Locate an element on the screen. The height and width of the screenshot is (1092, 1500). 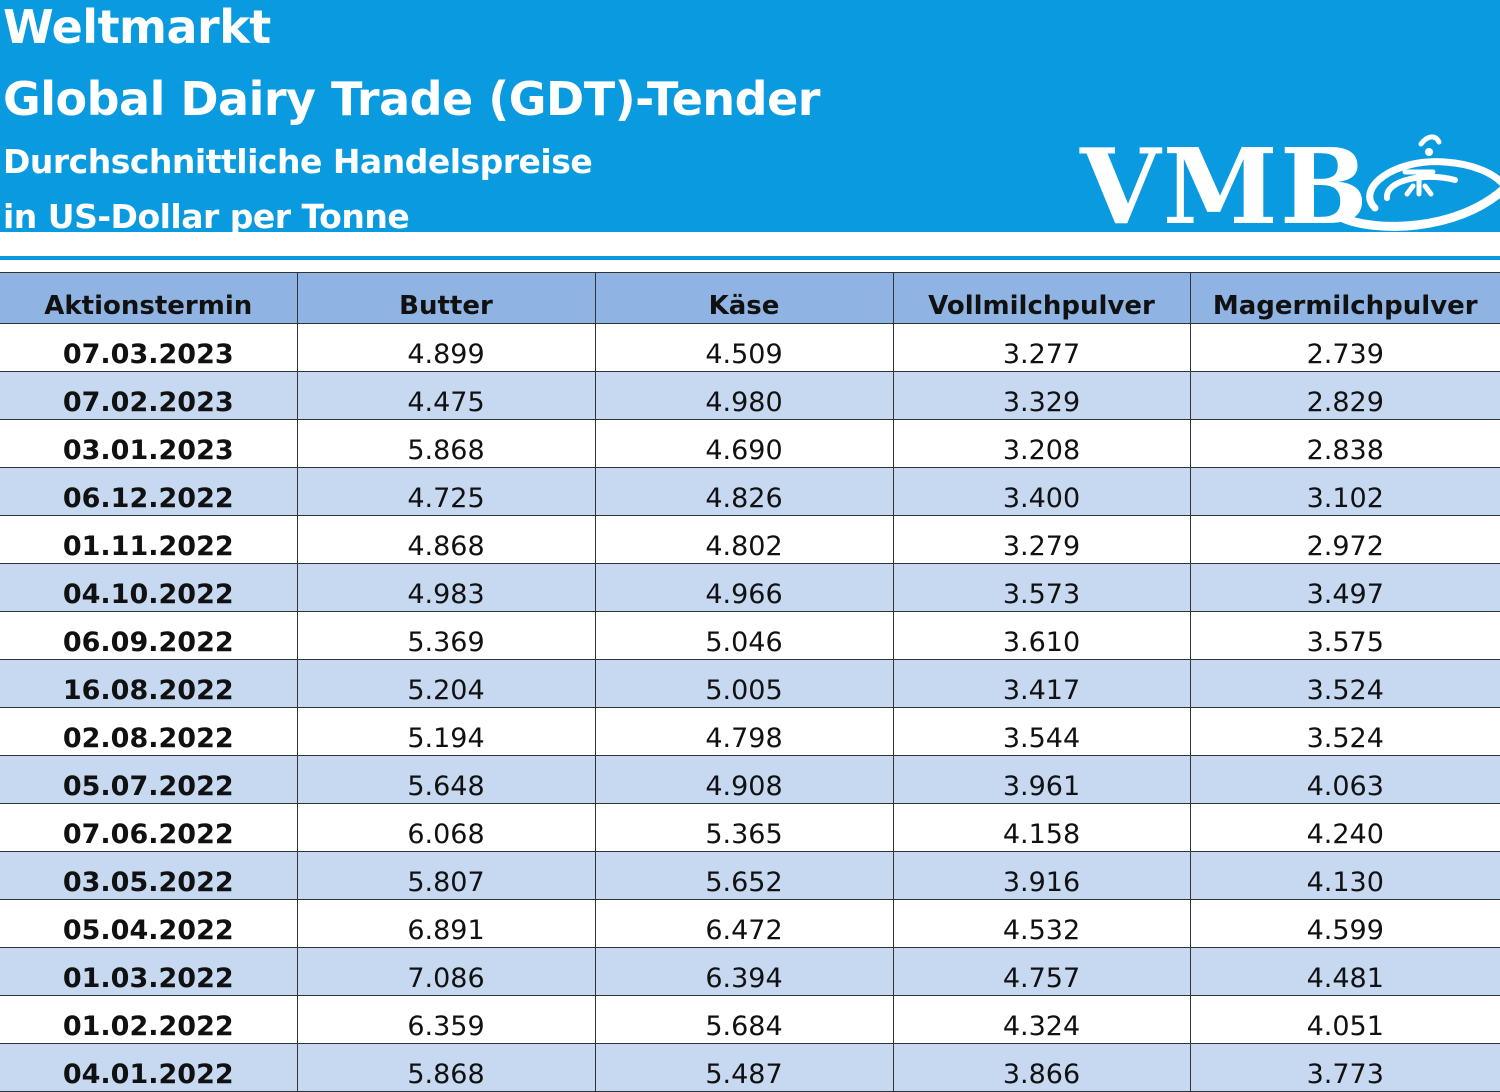
column-header-vollmilchpulver: Vollmilchpulver is located at coordinates (1041, 298).